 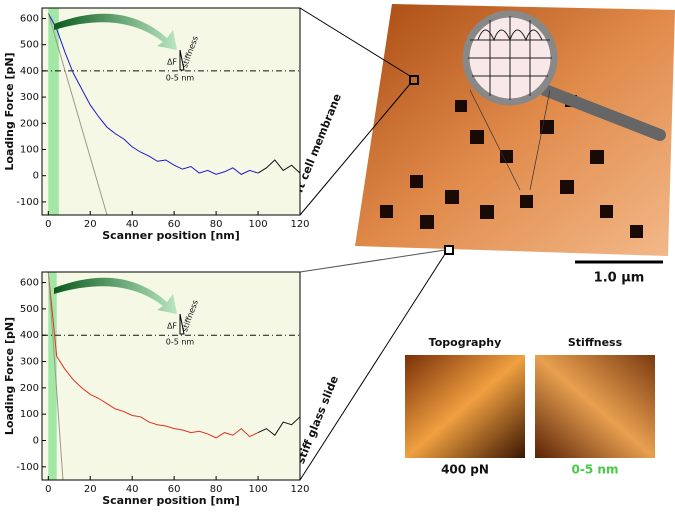 I want to click on map-scale: 400 pN, so click(x=465, y=470).